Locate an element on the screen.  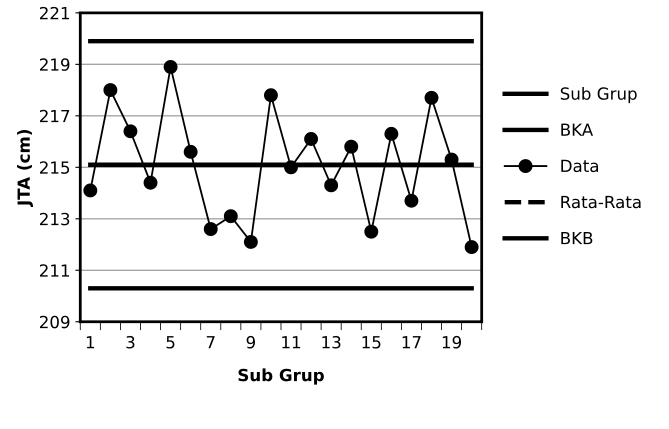
y-axis-title: JTA (cm) is located at coordinates (25, 168).